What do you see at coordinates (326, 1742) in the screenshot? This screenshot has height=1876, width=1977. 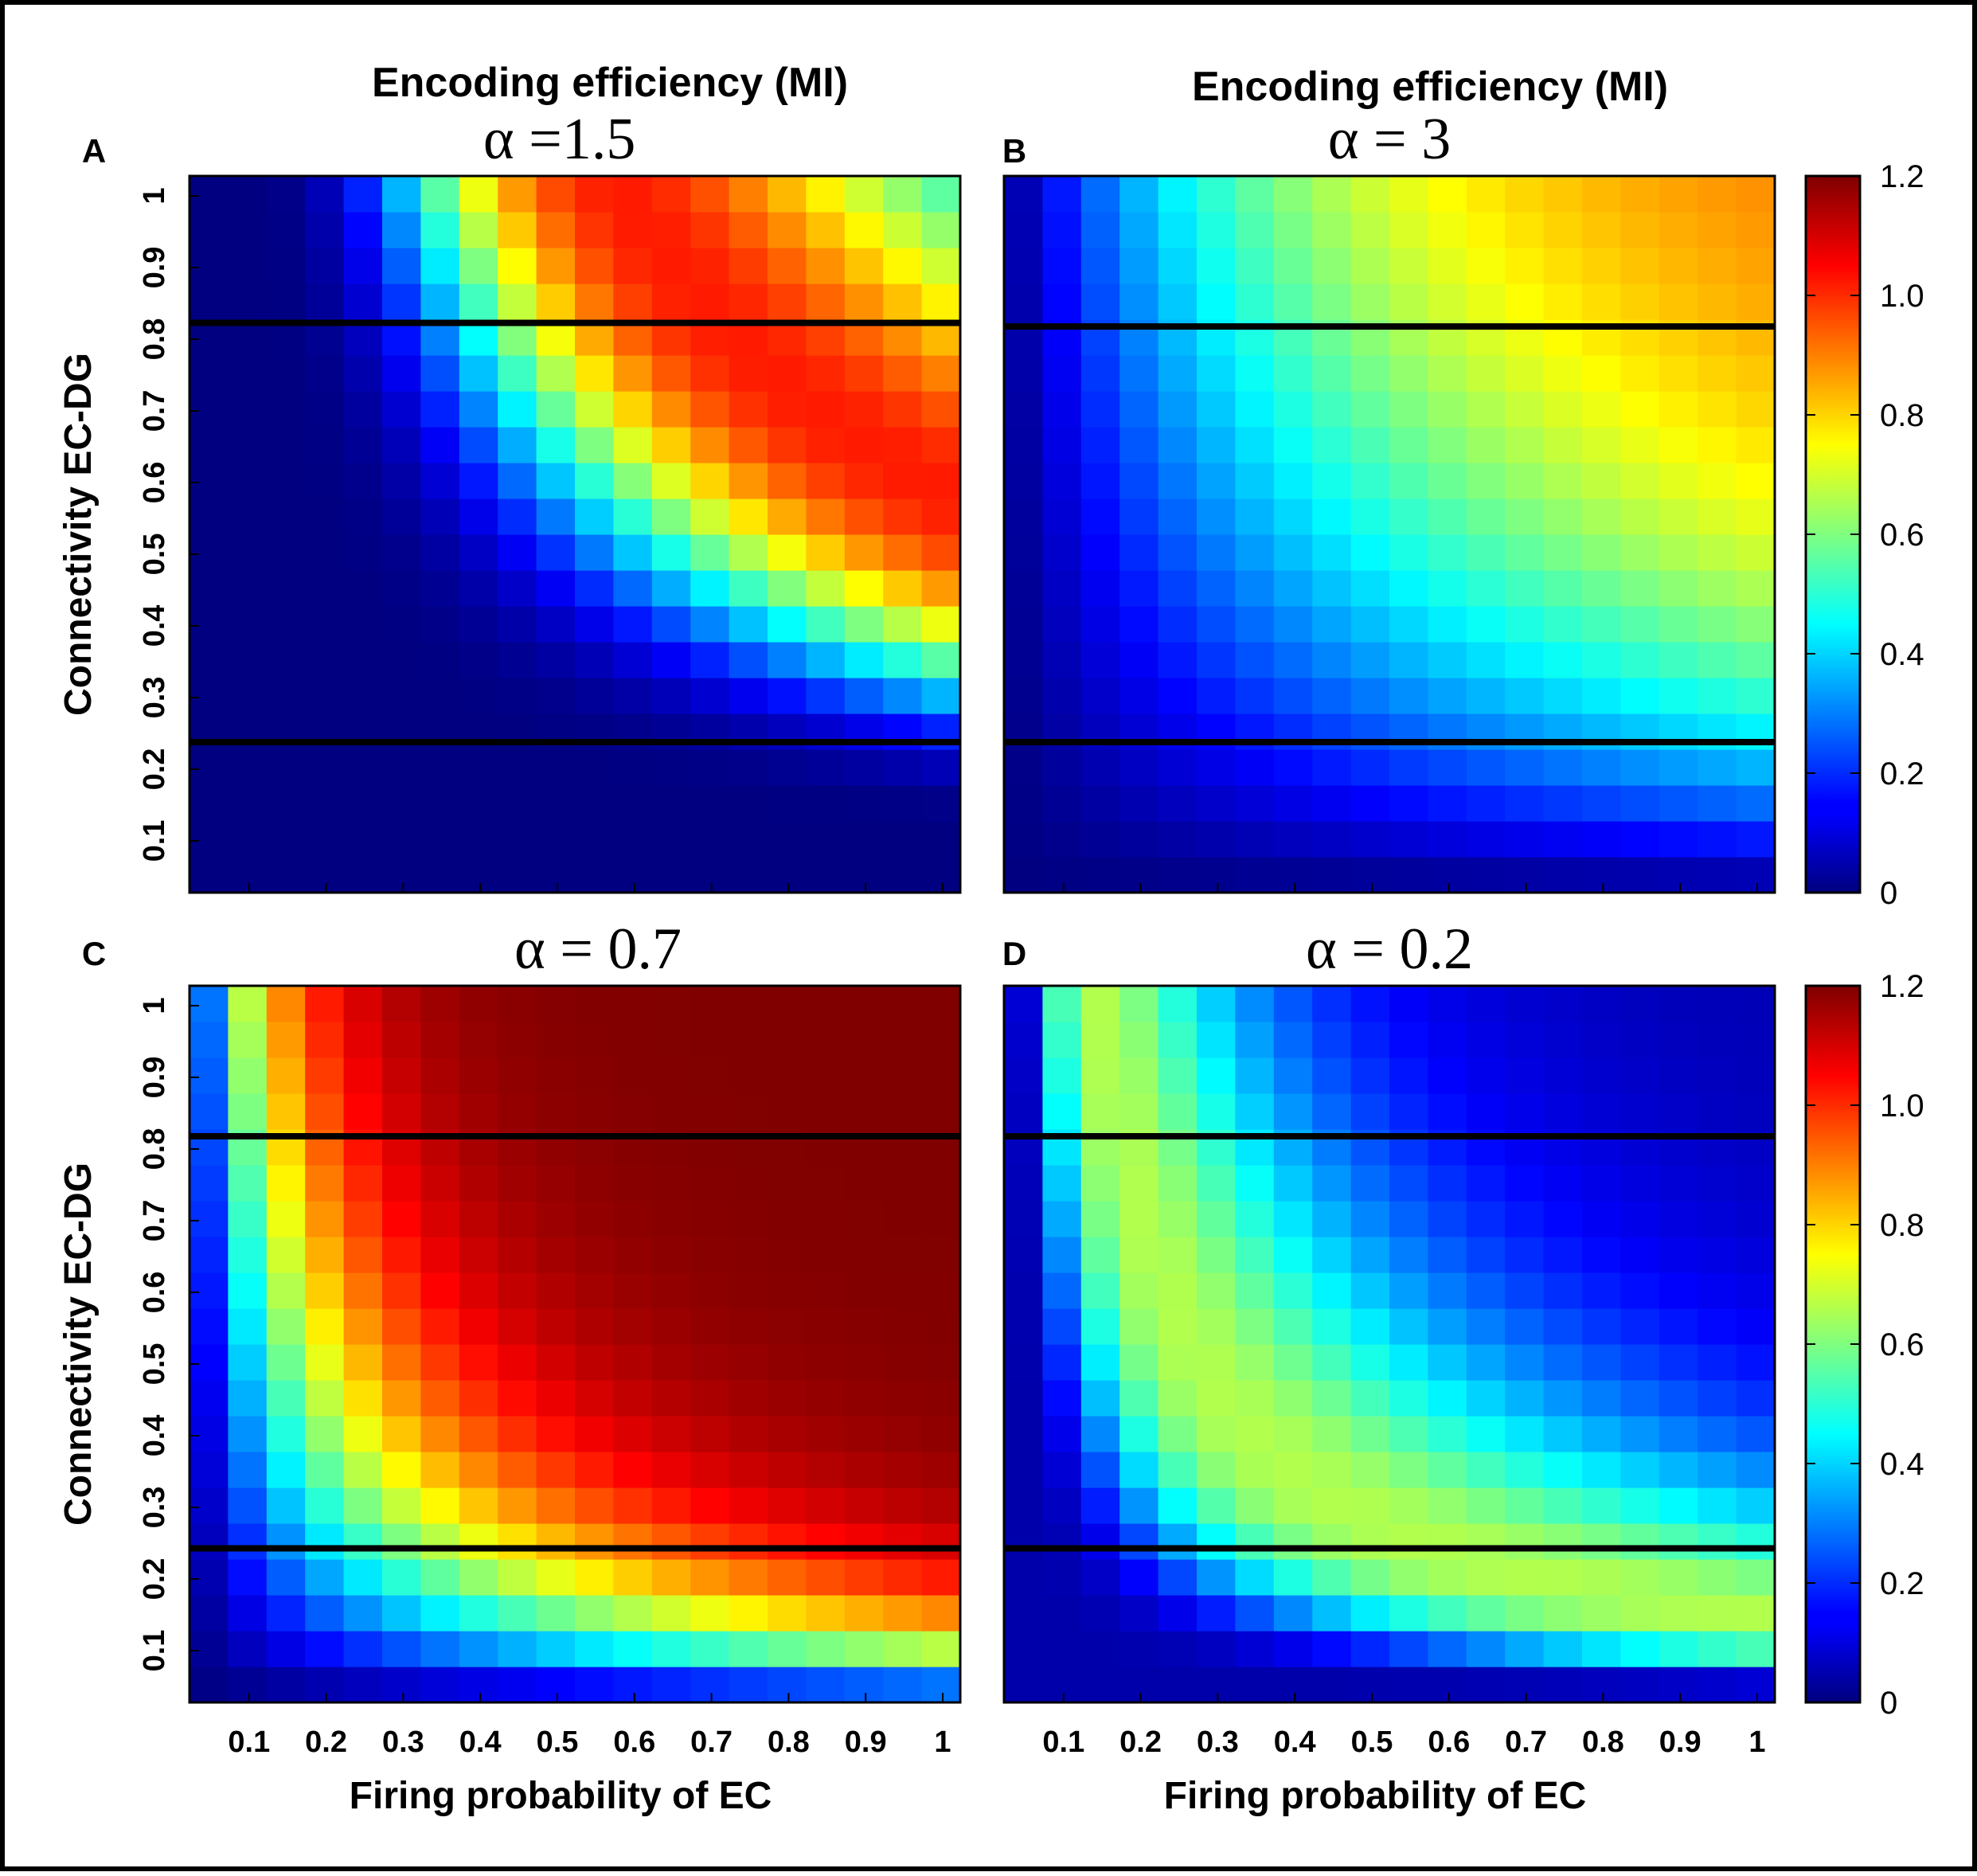 I see `x-tick-label: 0.2` at bounding box center [326, 1742].